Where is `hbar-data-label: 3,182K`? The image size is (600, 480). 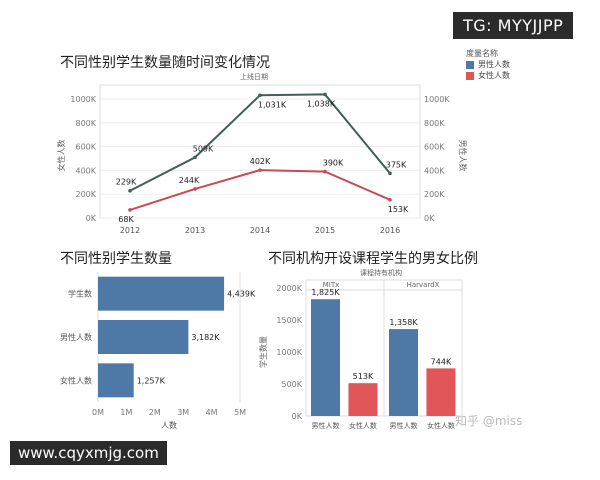 hbar-data-label: 3,182K is located at coordinates (205, 337).